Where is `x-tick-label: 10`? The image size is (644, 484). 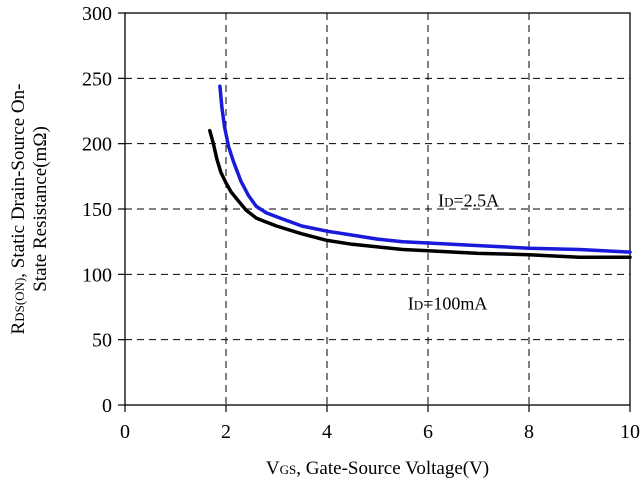
x-tick-label: 10 is located at coordinates (630, 432).